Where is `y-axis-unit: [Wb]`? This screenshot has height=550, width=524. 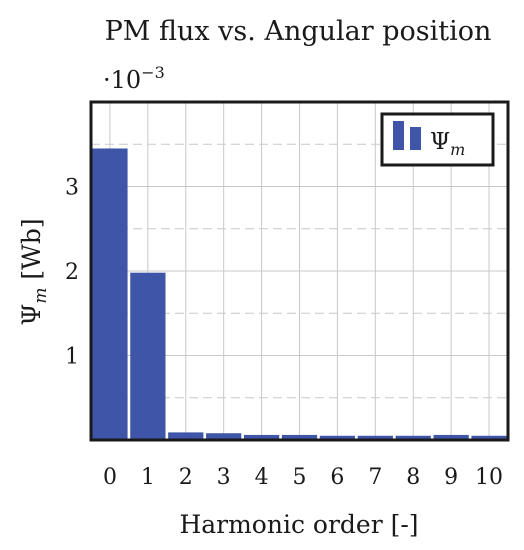
y-axis-unit: [Wb] is located at coordinates (31, 248).